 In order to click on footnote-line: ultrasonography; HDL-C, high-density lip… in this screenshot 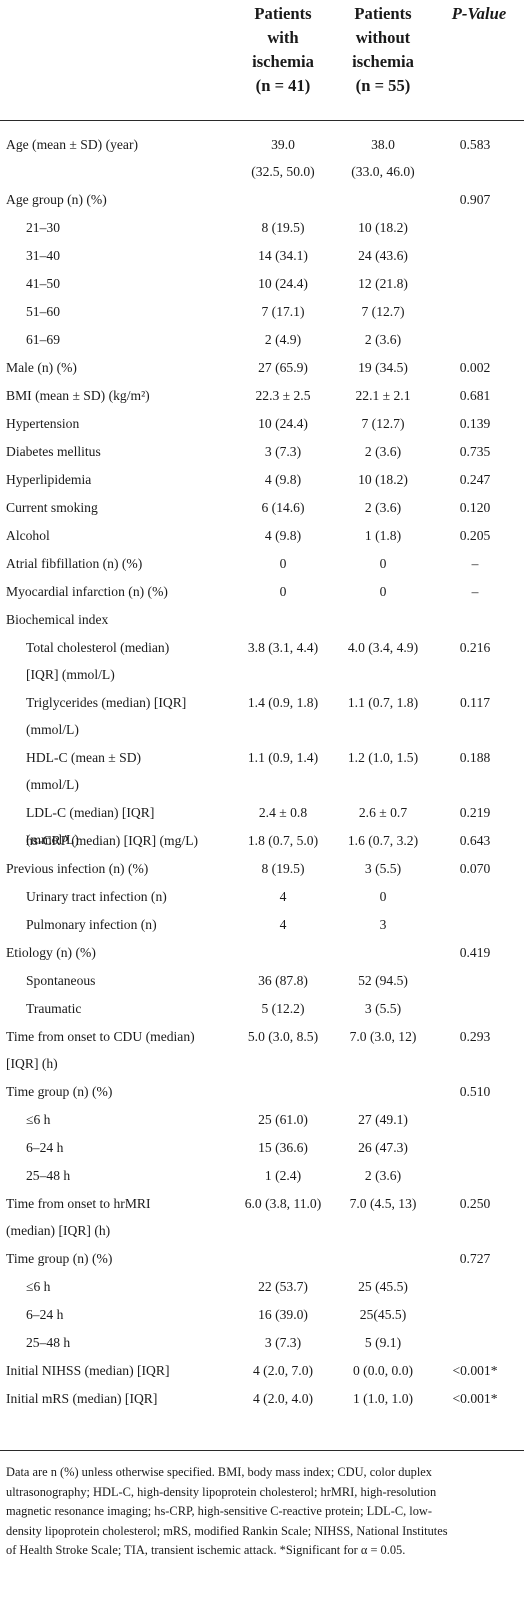, I will do `click(221, 1491)`.